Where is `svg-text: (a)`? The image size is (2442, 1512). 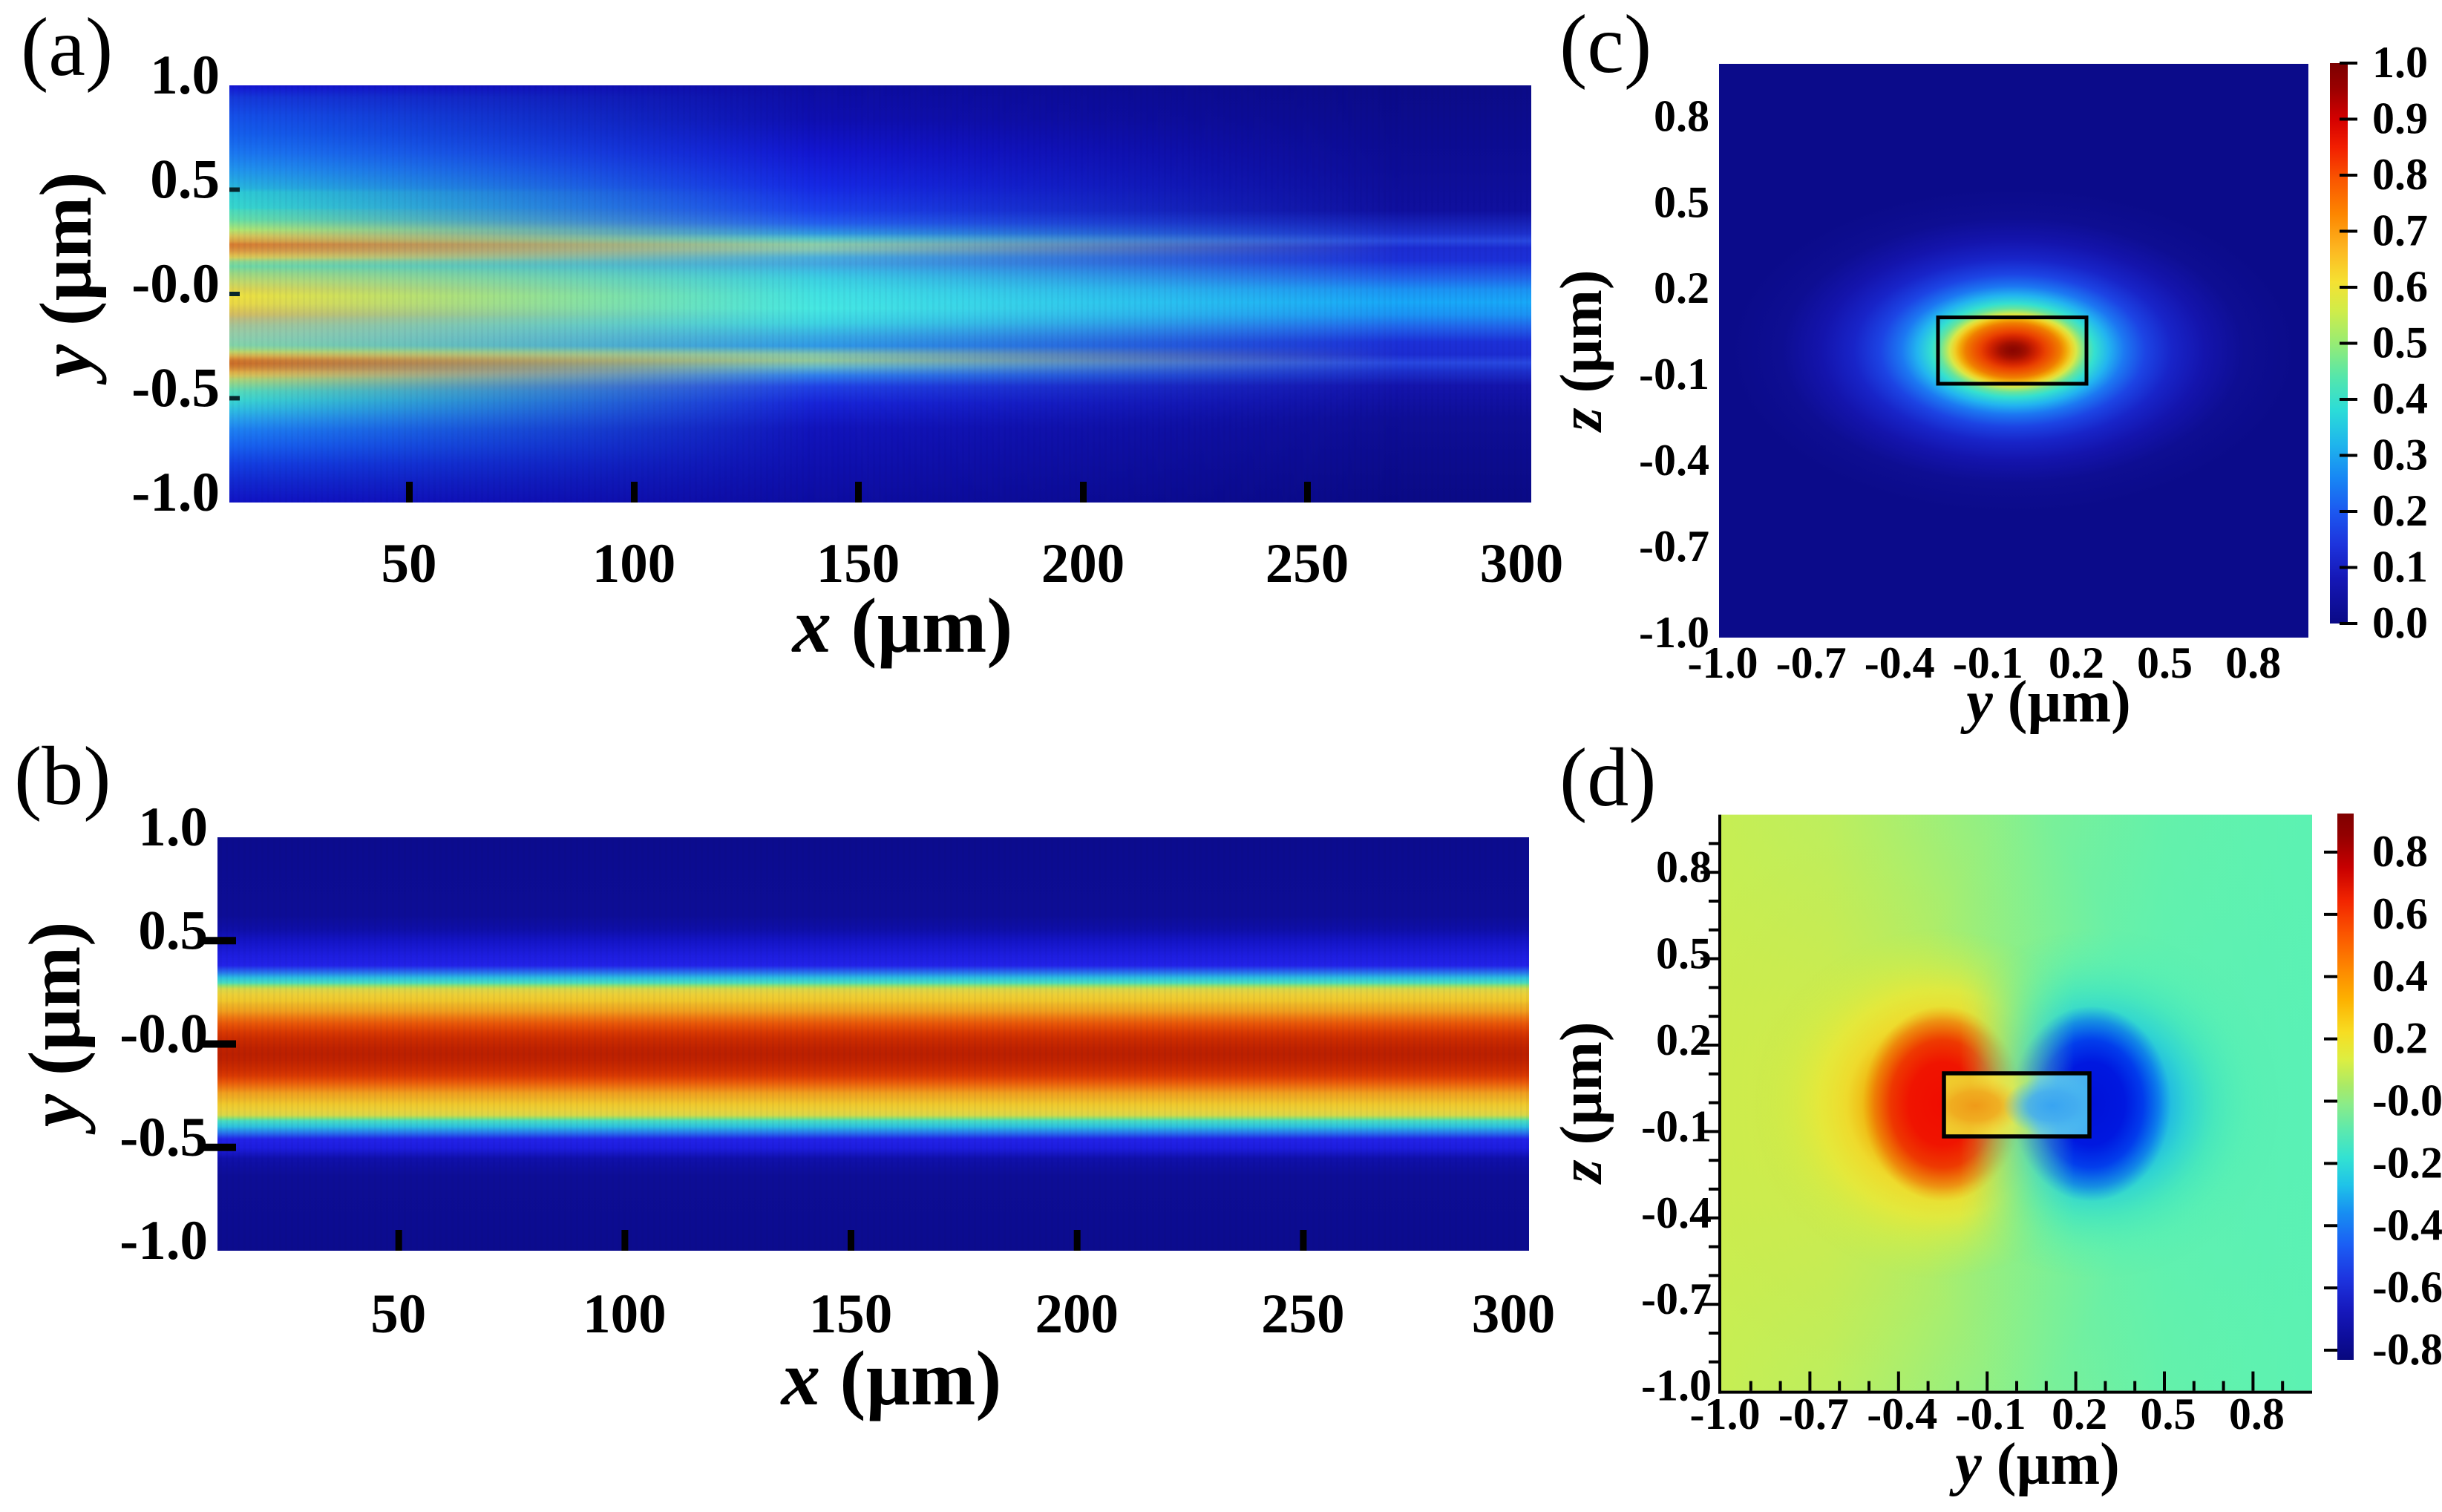 svg-text: (a) is located at coordinates (67, 47).